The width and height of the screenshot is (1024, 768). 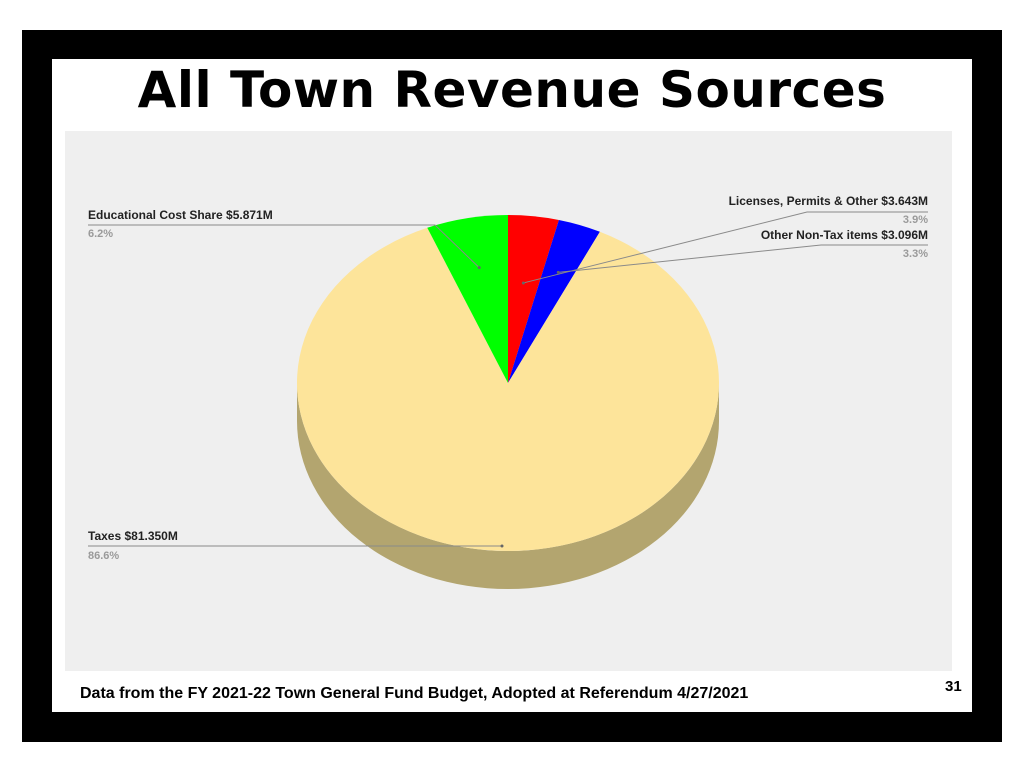 I want to click on slice-percent-2: 86.6%, so click(x=103, y=556).